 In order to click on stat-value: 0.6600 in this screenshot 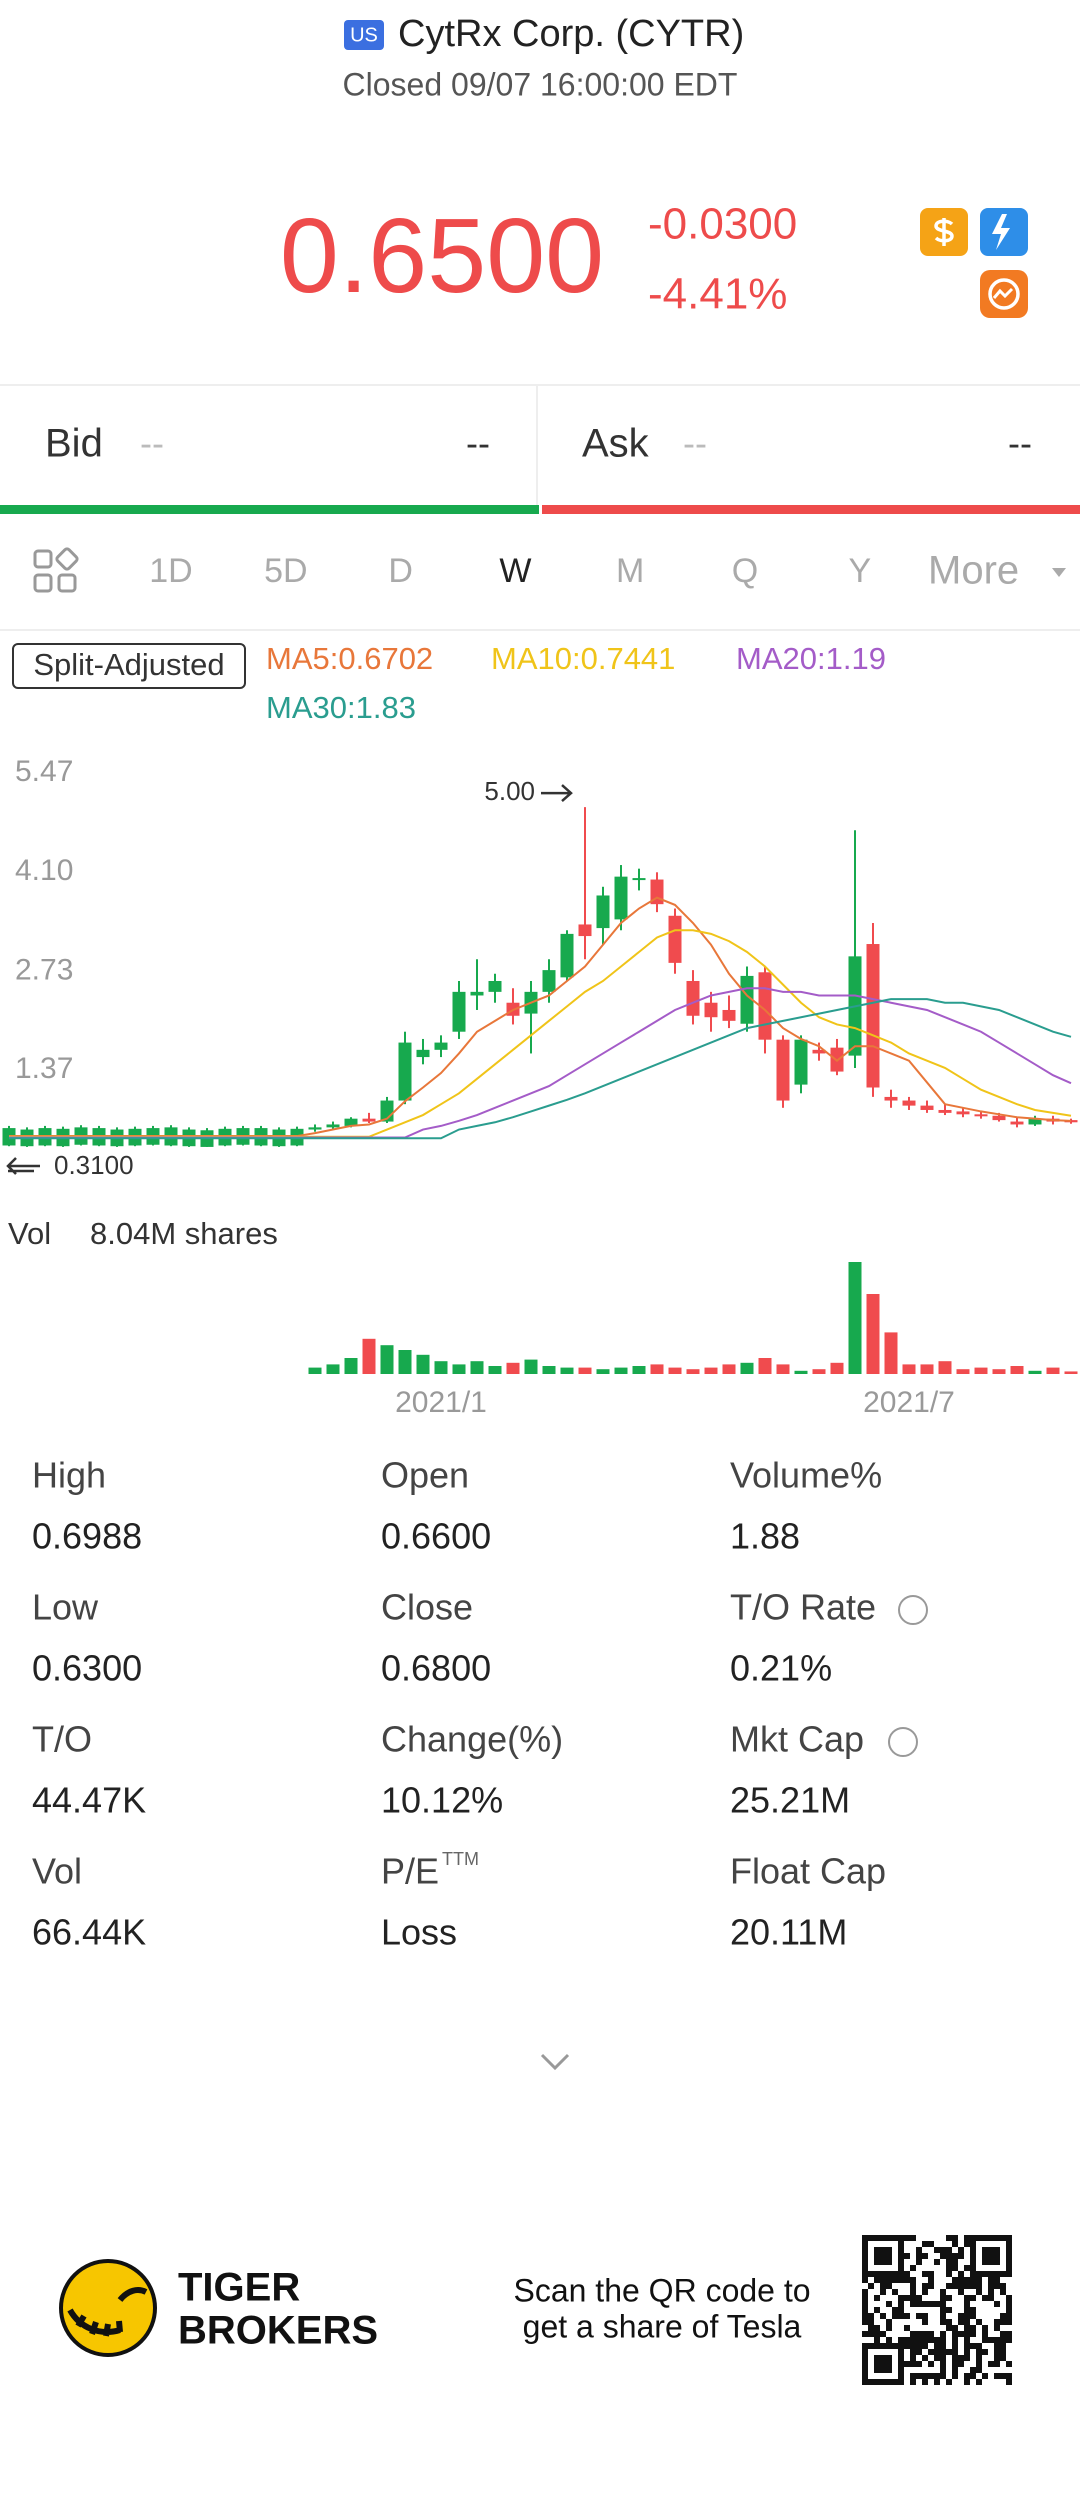, I will do `click(436, 1536)`.